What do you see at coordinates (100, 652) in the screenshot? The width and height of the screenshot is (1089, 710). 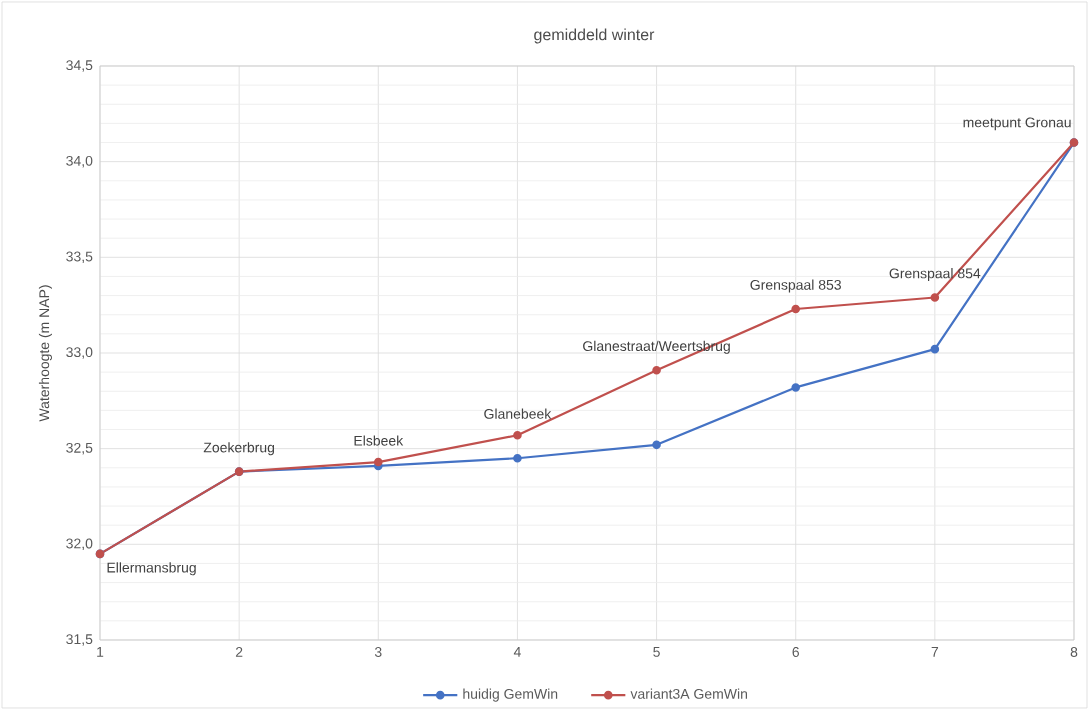 I see `x-tick-label: 1` at bounding box center [100, 652].